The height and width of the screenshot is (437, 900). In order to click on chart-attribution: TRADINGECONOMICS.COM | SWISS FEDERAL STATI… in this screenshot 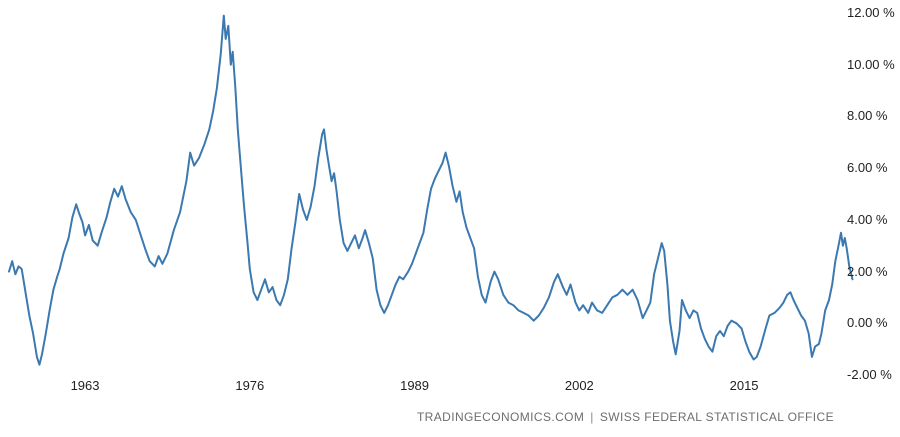, I will do `click(625, 417)`.